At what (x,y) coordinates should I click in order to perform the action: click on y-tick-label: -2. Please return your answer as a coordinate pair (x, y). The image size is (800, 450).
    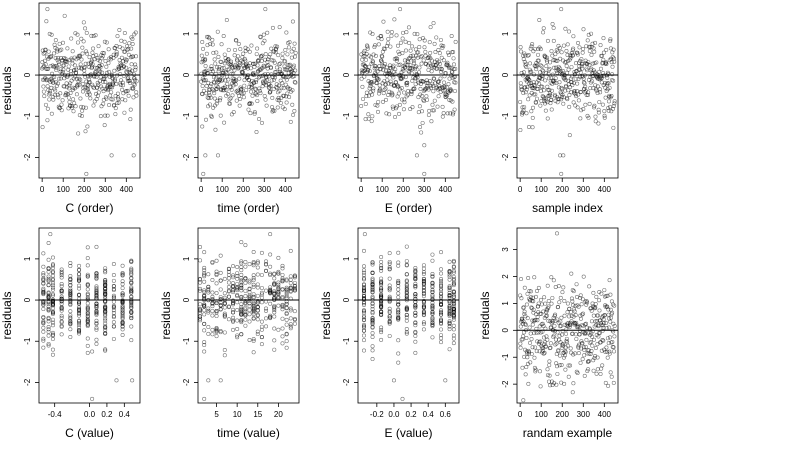
    Looking at the image, I should click on (505, 384).